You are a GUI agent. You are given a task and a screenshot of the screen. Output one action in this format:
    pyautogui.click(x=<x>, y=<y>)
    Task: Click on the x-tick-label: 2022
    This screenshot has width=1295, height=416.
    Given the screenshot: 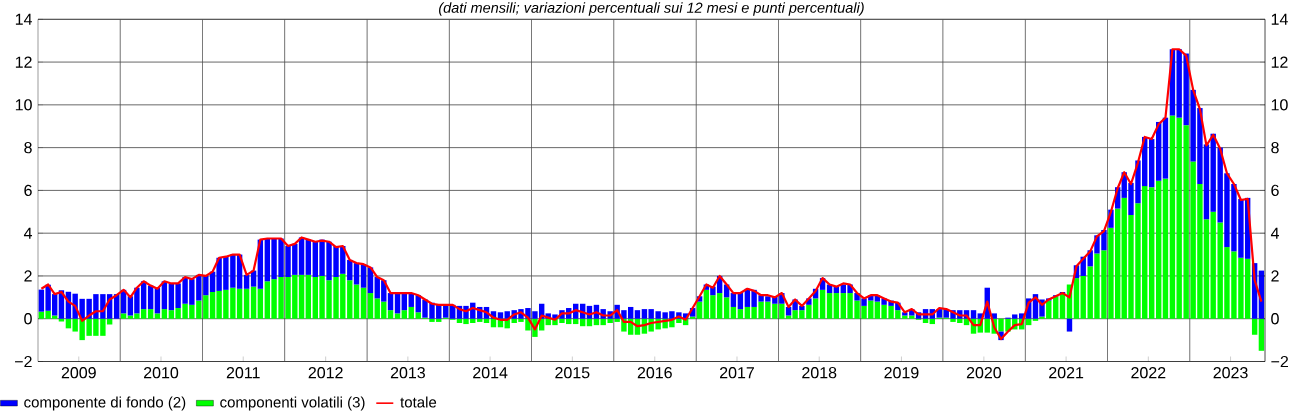 What is the action you would take?
    pyautogui.click(x=1148, y=373)
    